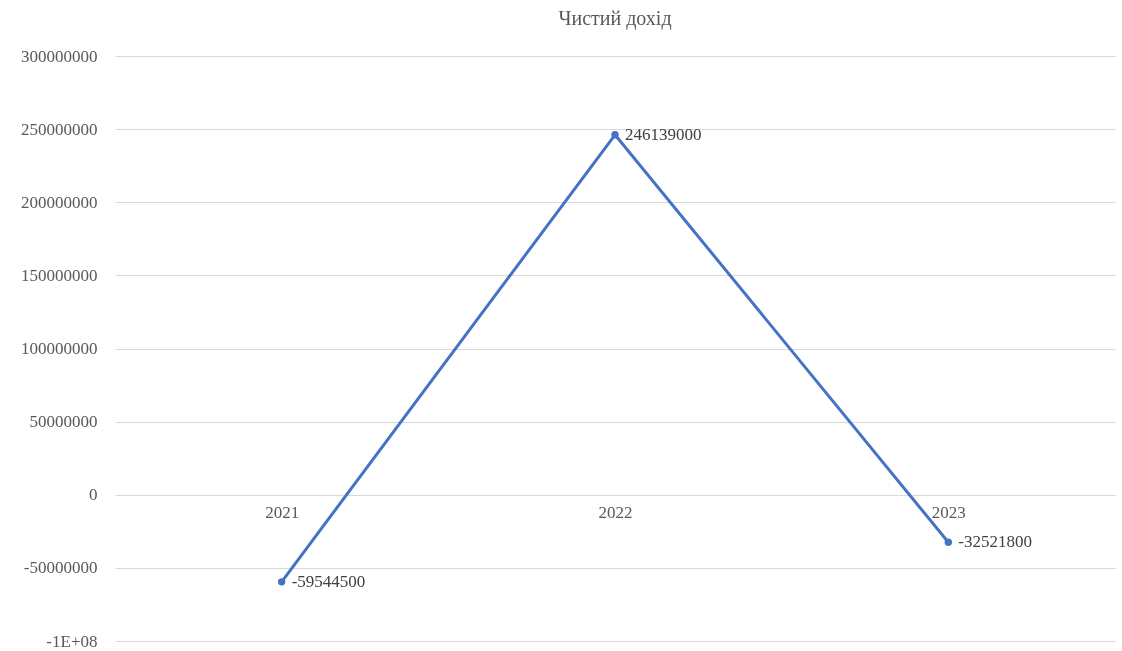 The height and width of the screenshot is (651, 1122). I want to click on x-tick-label: 2021, so click(282, 513).